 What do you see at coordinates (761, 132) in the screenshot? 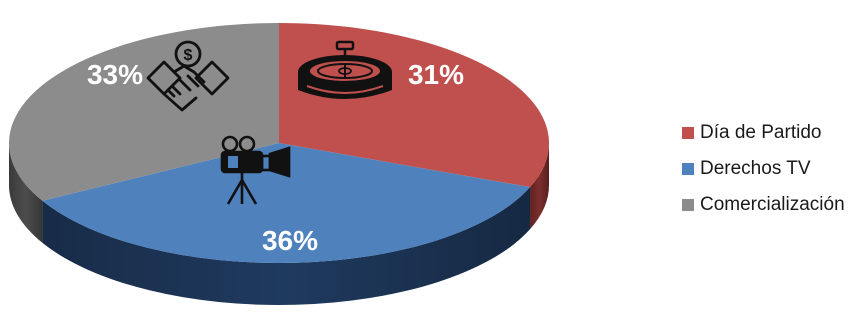
I see `legend-label: Día de Partido` at bounding box center [761, 132].